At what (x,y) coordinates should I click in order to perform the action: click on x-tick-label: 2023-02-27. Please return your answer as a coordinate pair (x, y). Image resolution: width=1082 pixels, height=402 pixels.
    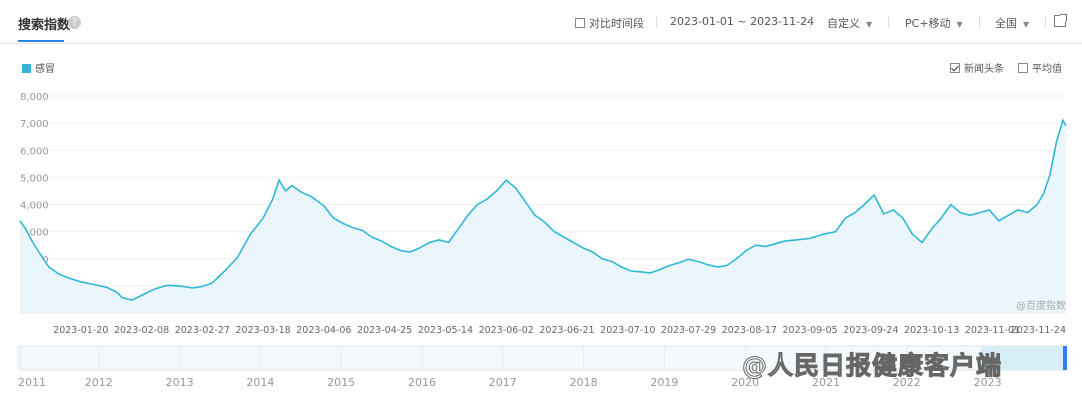
    Looking at the image, I should click on (202, 330).